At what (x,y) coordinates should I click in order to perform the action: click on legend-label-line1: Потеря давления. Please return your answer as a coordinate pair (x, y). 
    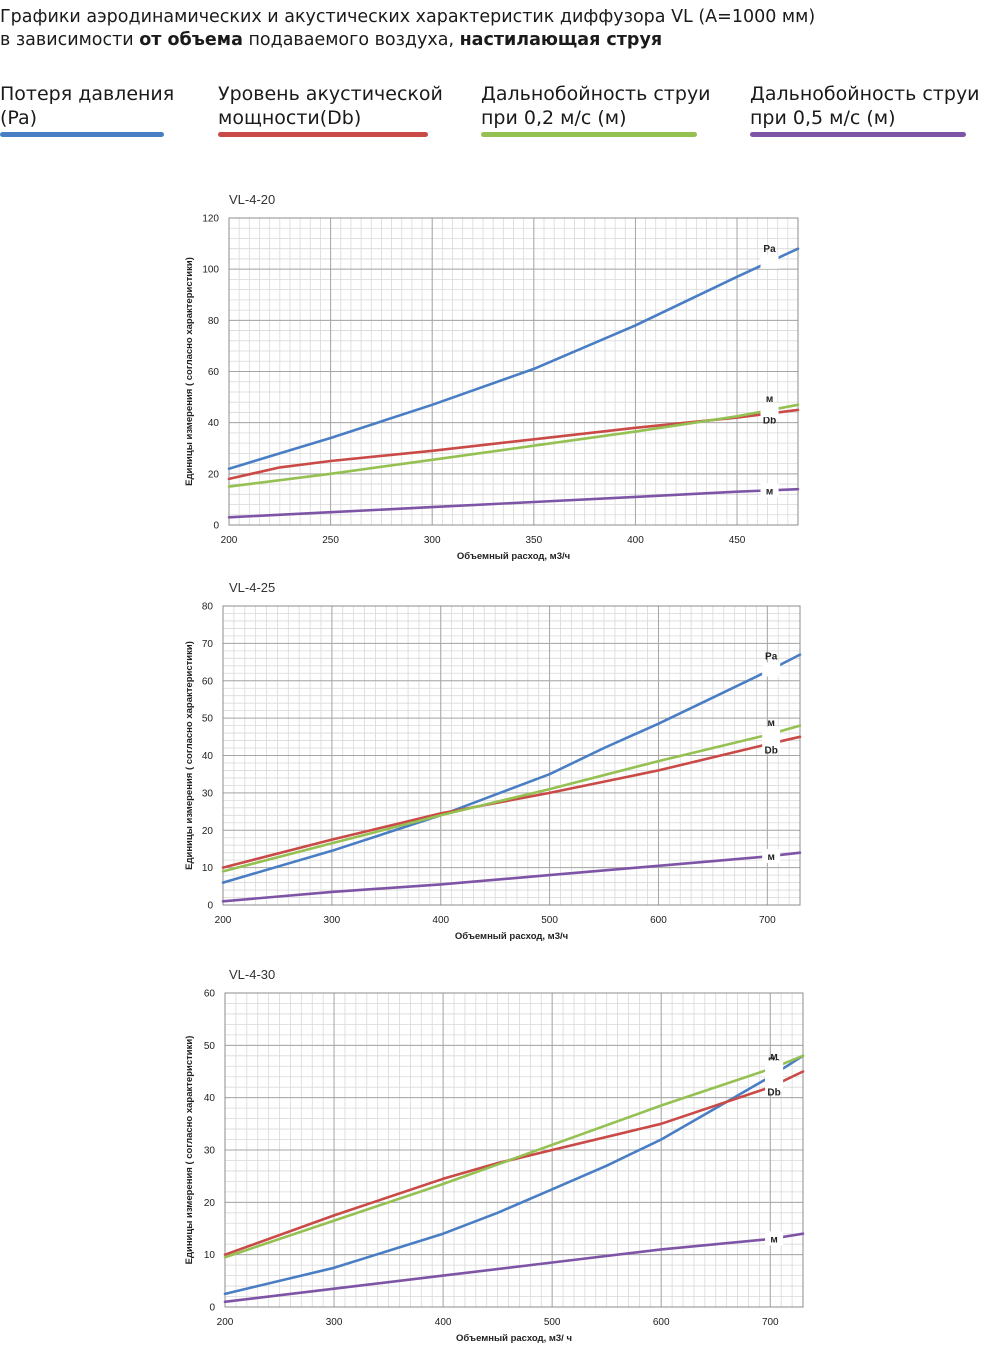
    Looking at the image, I should click on (87, 94).